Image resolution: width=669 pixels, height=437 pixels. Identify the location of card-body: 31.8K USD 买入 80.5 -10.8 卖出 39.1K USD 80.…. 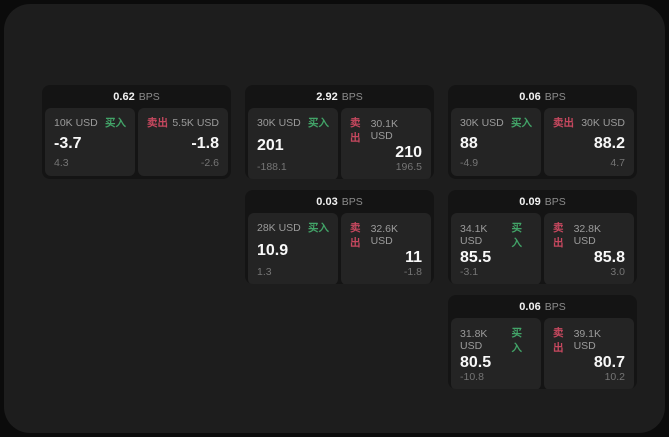
(542, 353).